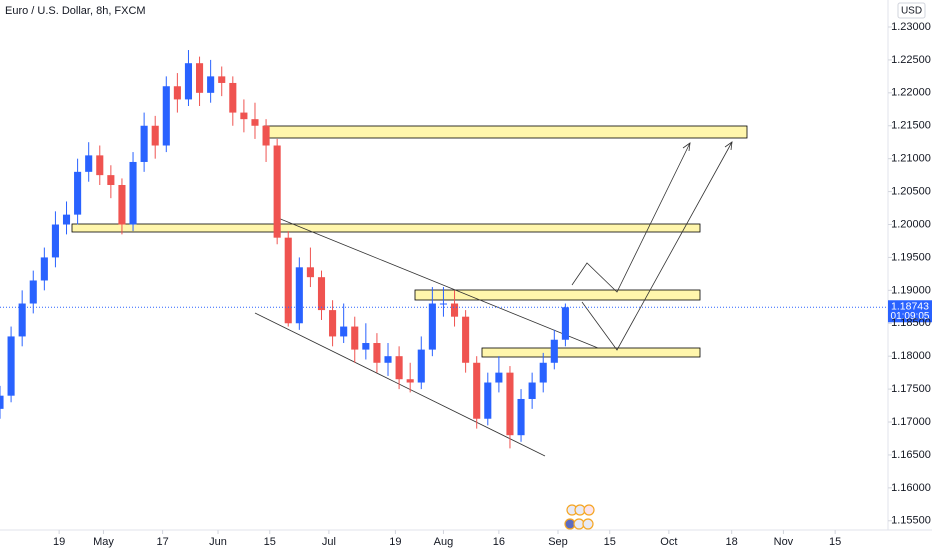 This screenshot has width=932, height=550. Describe the element at coordinates (911, 60) in the screenshot. I see `y-tick-label: 1.22500` at that location.